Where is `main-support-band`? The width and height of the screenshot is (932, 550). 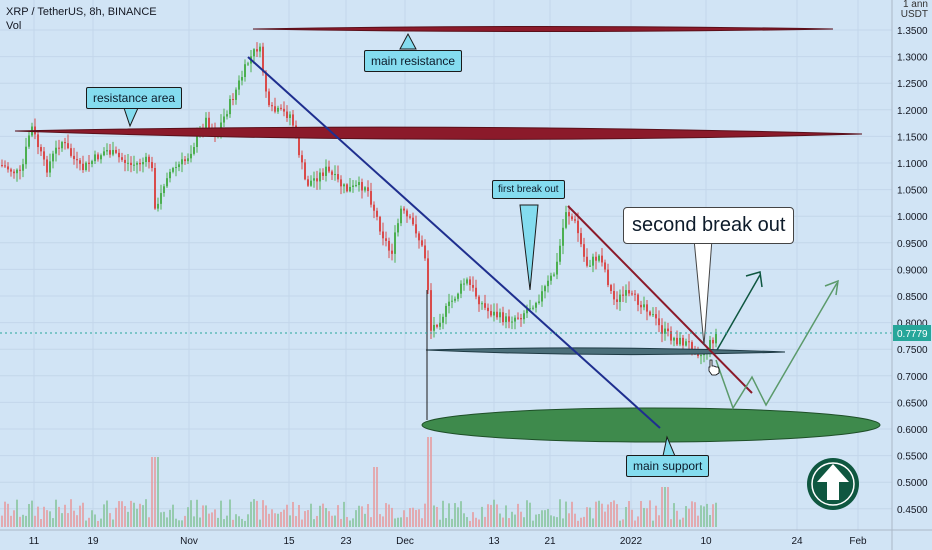
main-support-band is located at coordinates (651, 425).